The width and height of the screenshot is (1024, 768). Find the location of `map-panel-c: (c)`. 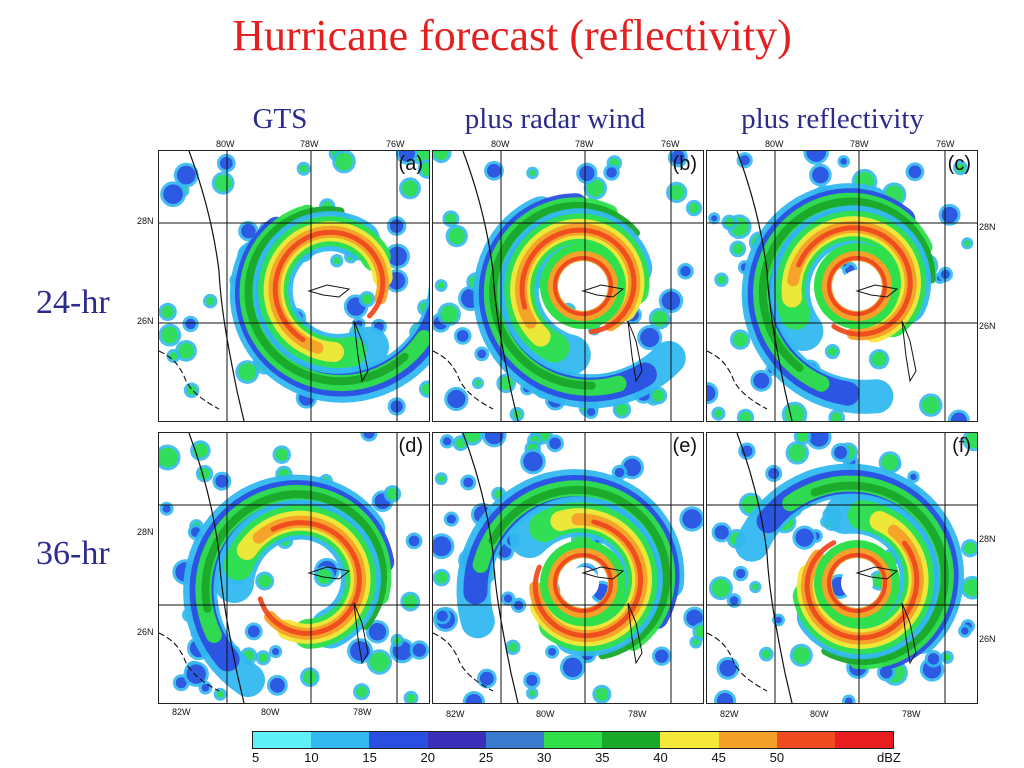

map-panel-c: (c) is located at coordinates (842, 286).